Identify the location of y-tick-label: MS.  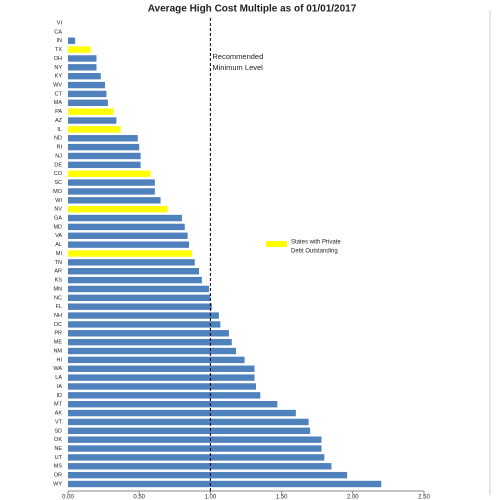
(58, 467).